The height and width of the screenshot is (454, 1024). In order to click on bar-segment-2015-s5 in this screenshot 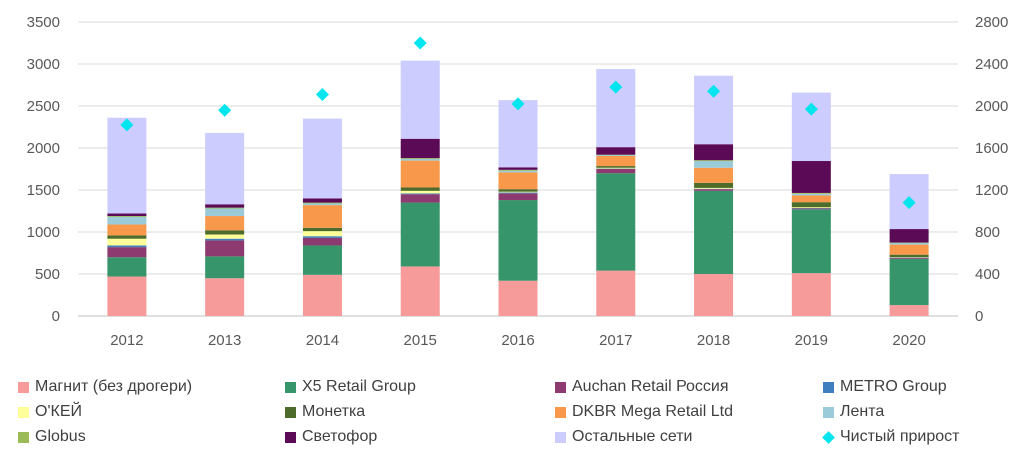, I will do `click(420, 189)`.